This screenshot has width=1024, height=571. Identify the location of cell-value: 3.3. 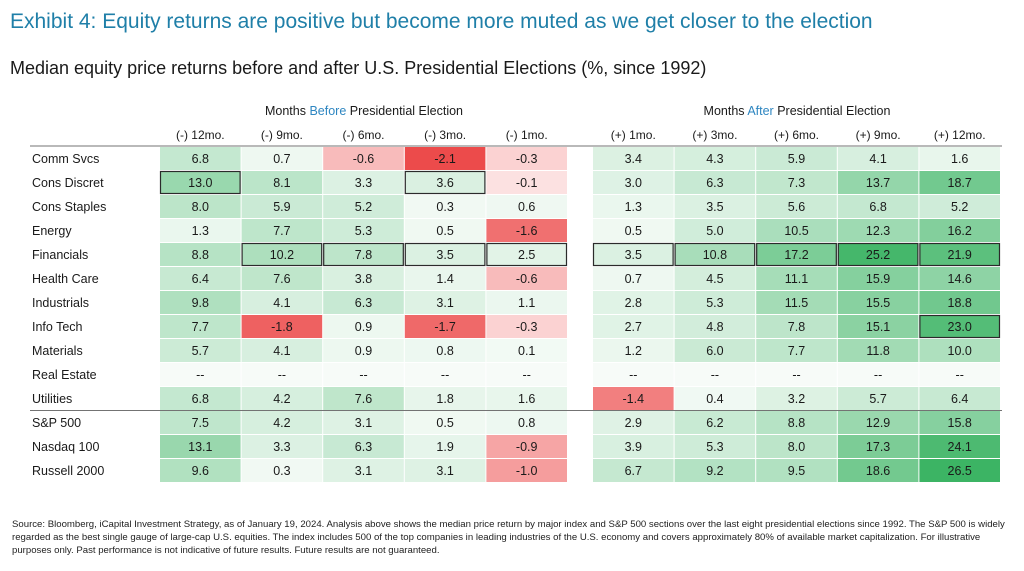
(363, 183).